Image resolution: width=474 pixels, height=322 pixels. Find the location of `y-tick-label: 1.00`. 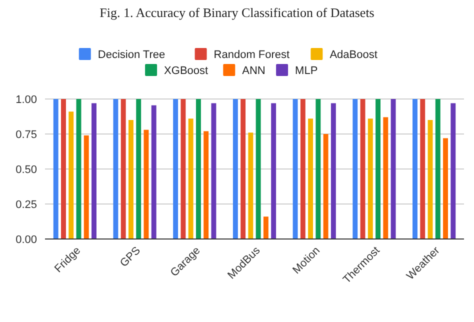

y-tick-label: 1.00 is located at coordinates (26, 100).